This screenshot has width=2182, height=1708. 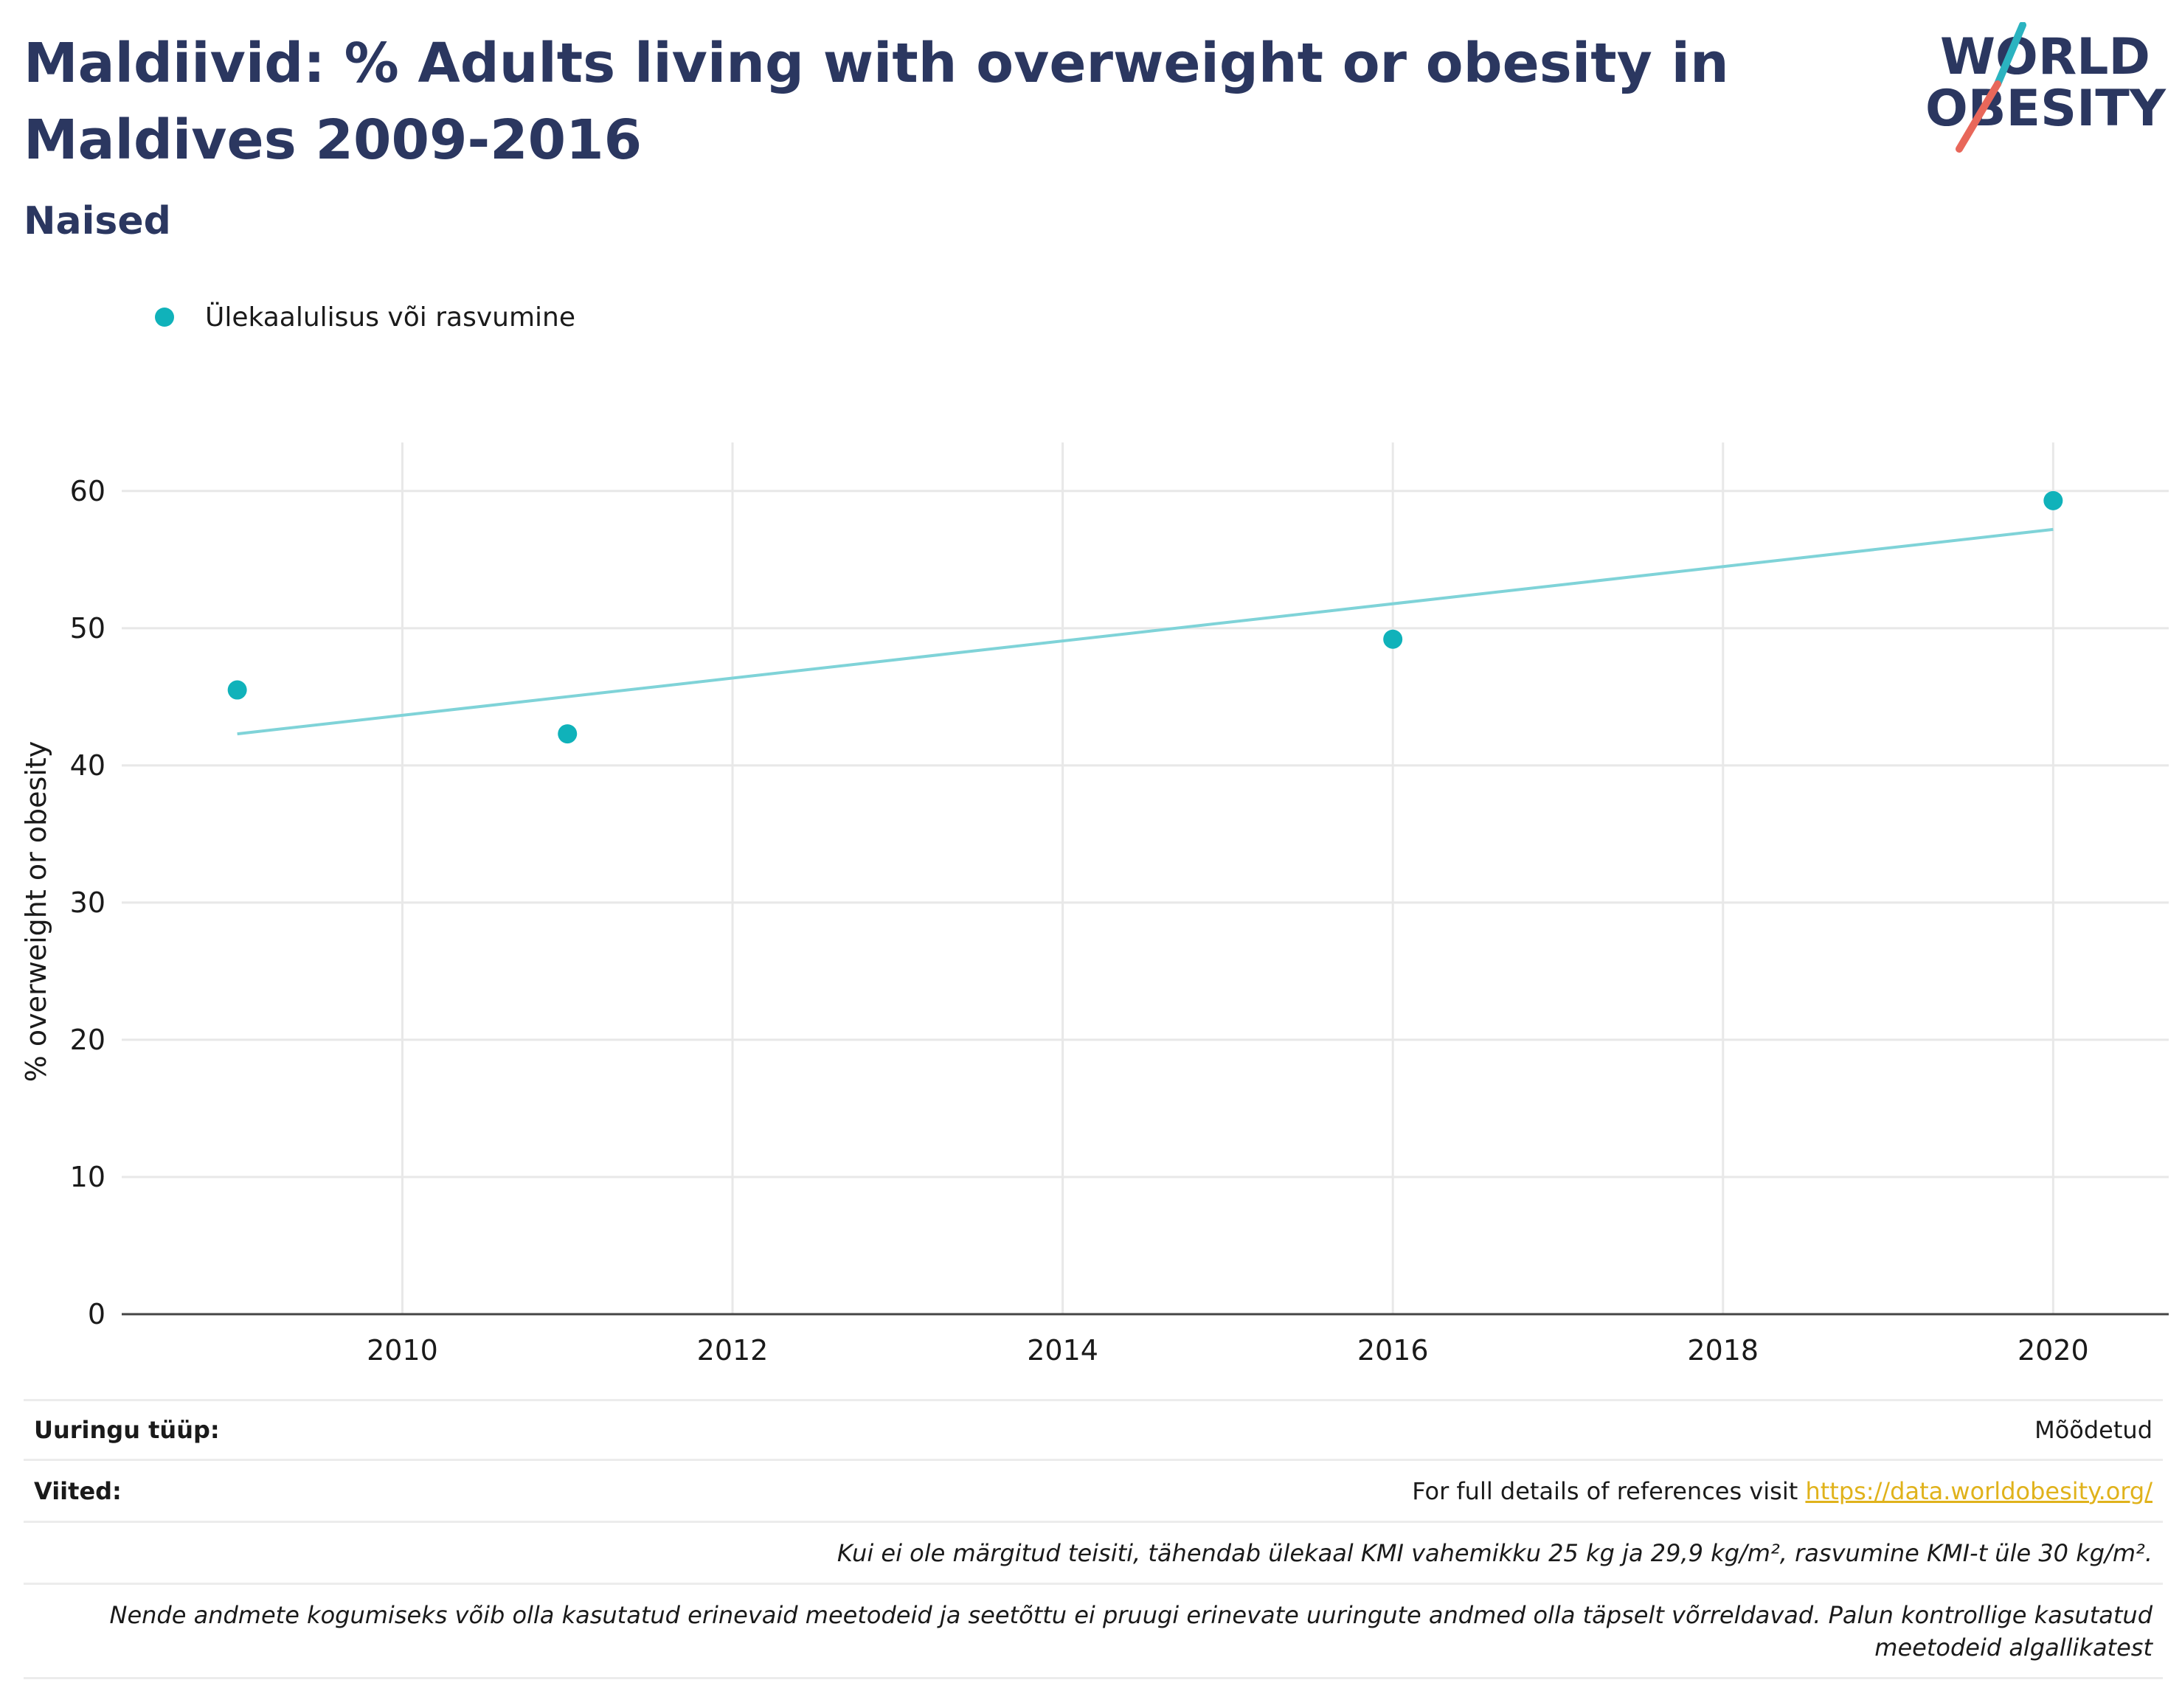 What do you see at coordinates (87, 765) in the screenshot?
I see `y-tick-label: 40` at bounding box center [87, 765].